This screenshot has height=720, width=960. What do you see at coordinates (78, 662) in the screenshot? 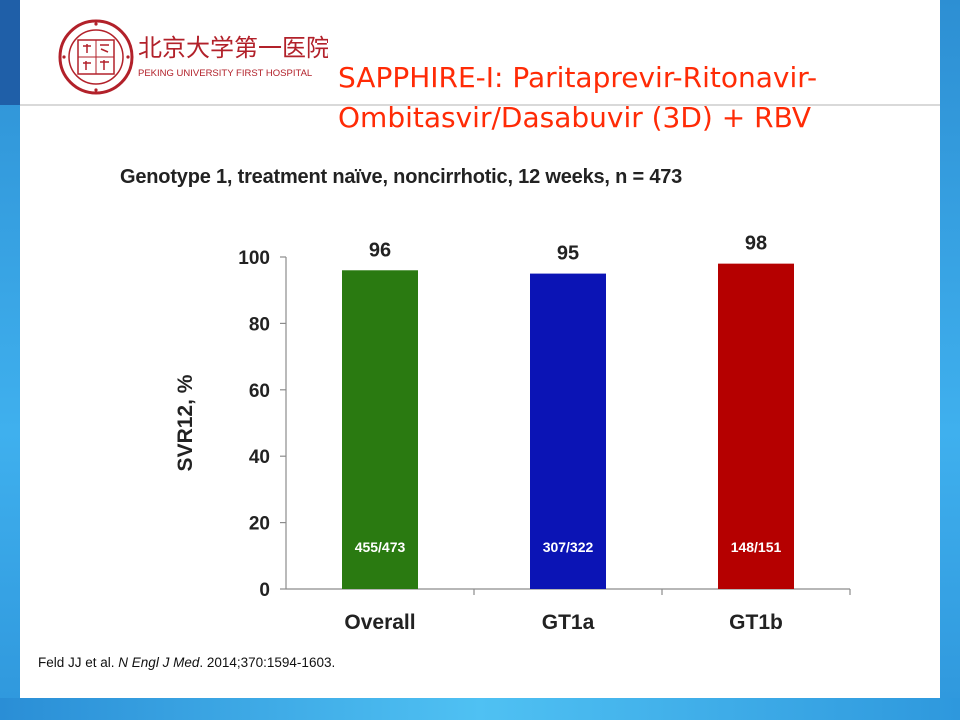
I see `citation-authors: Feld JJ et al.` at bounding box center [78, 662].